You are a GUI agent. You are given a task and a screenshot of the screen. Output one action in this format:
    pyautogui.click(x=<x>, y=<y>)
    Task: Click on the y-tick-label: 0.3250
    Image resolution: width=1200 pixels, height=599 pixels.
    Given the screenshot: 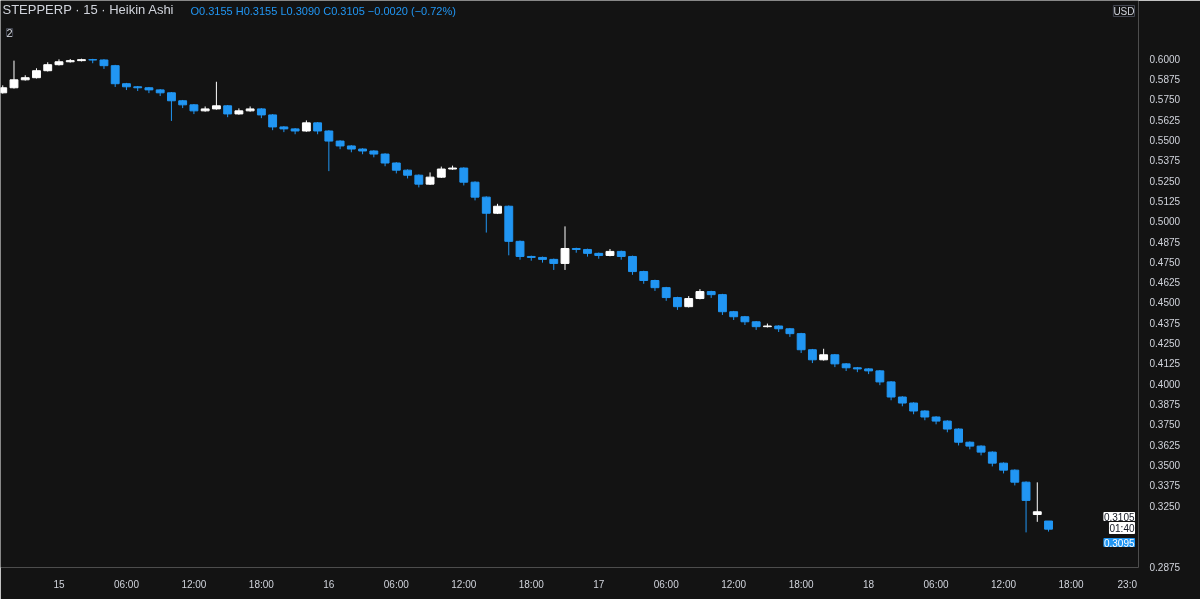 What is the action you would take?
    pyautogui.click(x=1165, y=506)
    